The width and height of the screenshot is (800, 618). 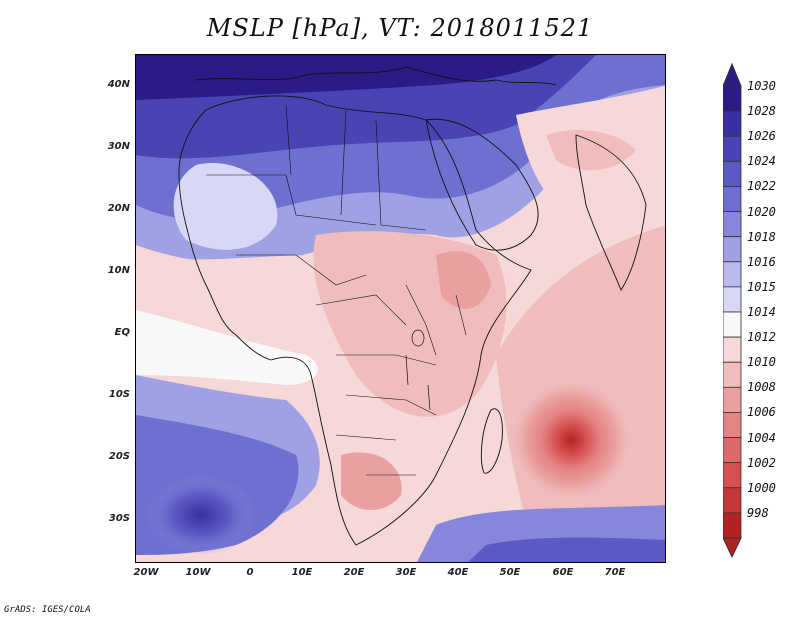 I want to click on lon-label: 50E, so click(x=510, y=572).